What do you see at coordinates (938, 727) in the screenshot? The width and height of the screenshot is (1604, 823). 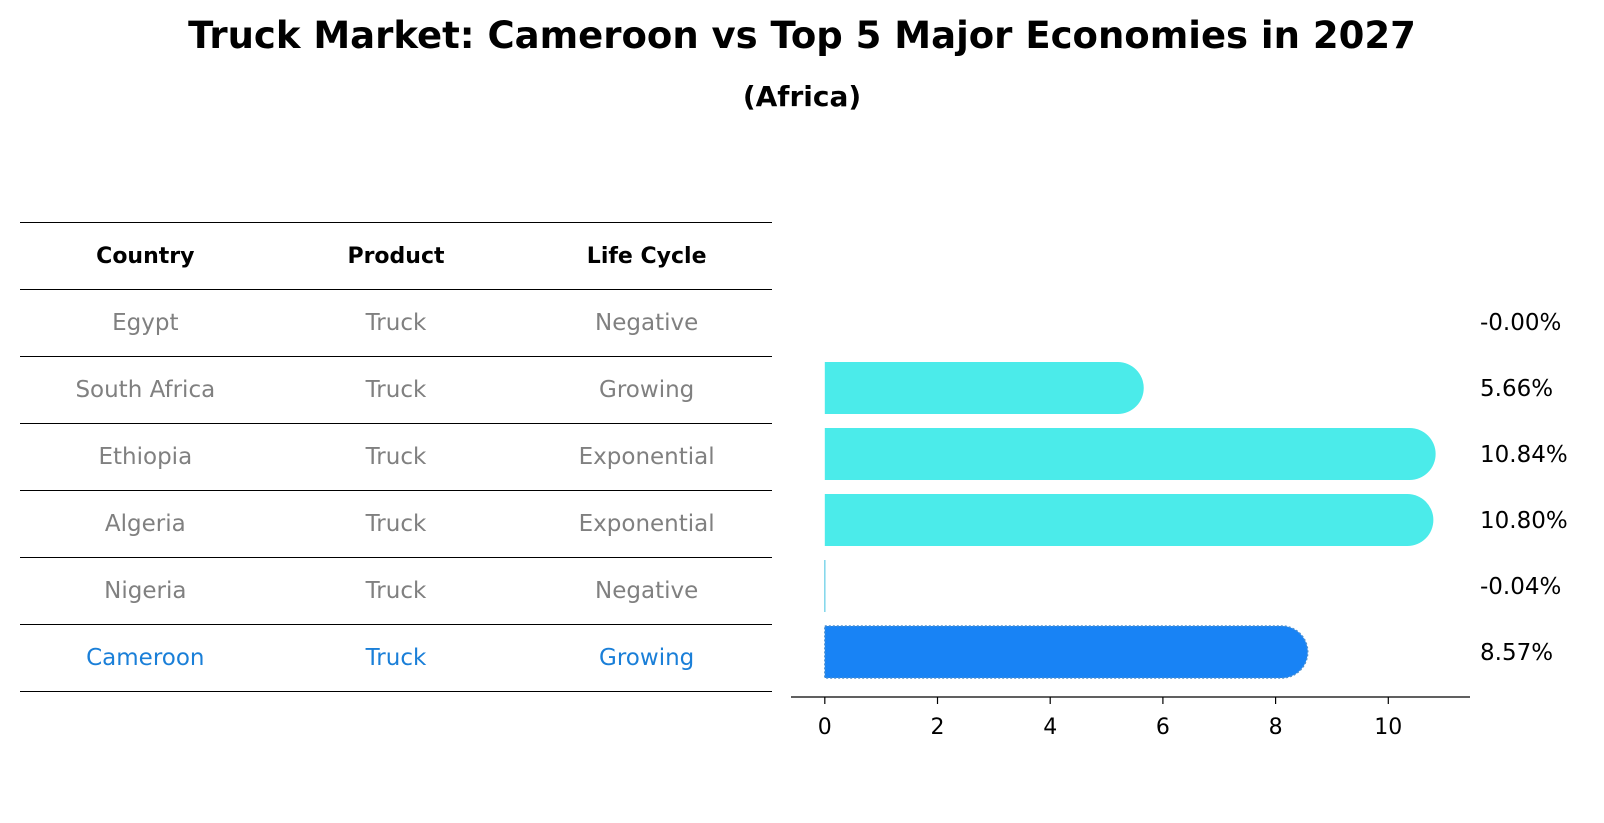 I see `x-tick-label: 2` at bounding box center [938, 727].